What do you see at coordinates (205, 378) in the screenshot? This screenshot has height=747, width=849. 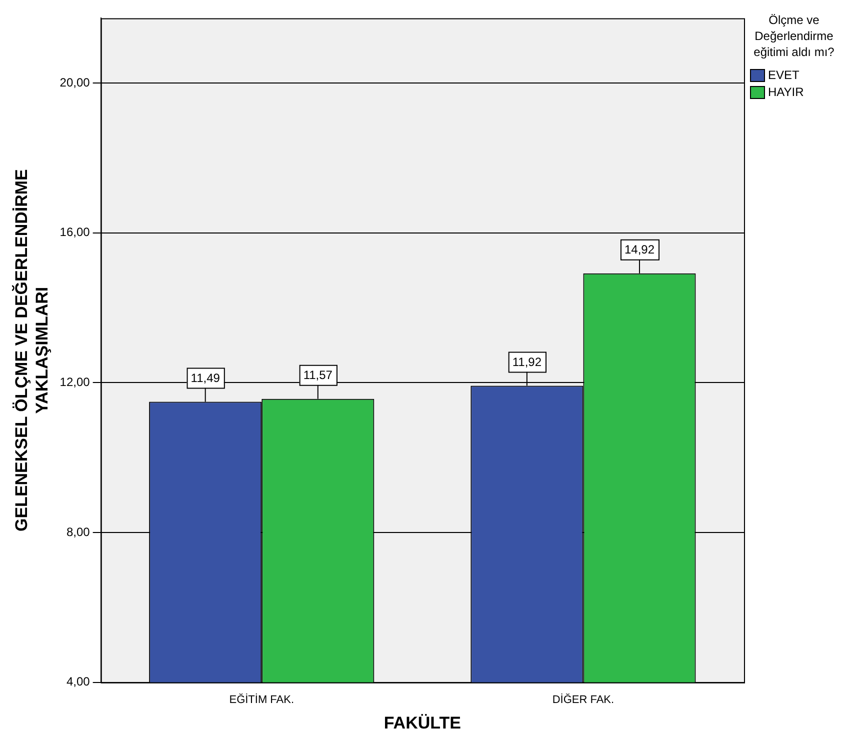 I see `data-label: 11,49` at bounding box center [205, 378].